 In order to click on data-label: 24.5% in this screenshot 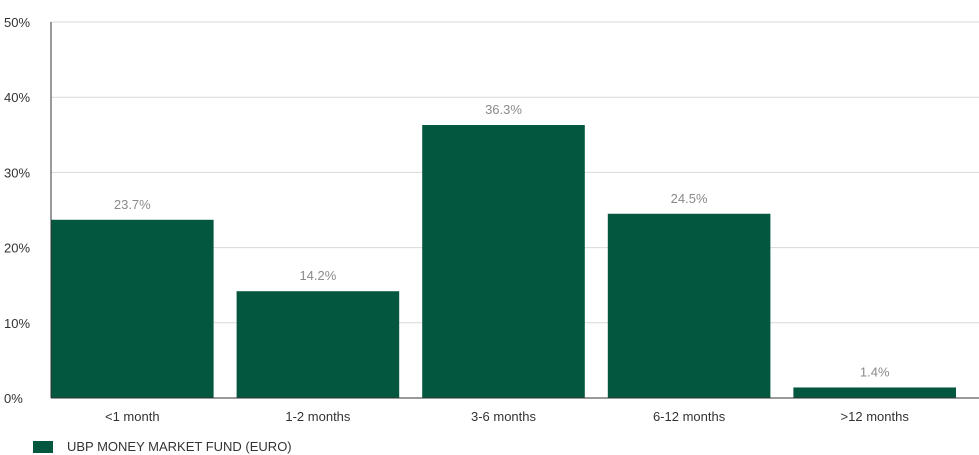, I will do `click(689, 198)`.